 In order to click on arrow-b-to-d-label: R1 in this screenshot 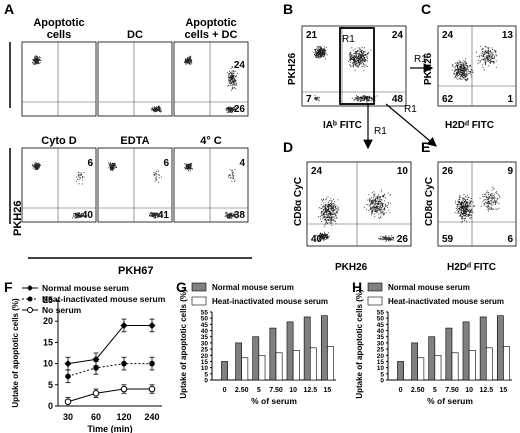, I will do `click(380, 131)`.